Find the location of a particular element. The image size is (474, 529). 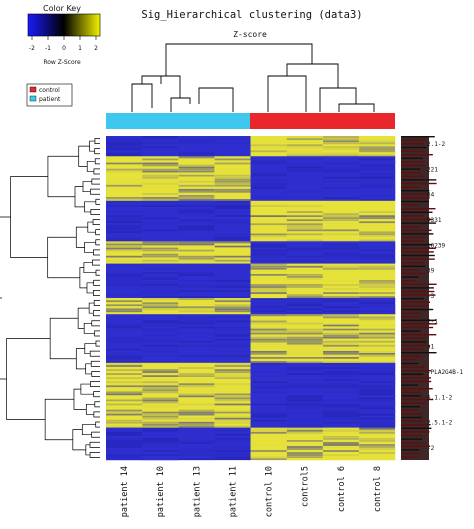

key-tick-label: 2 is located at coordinates (96, 48).